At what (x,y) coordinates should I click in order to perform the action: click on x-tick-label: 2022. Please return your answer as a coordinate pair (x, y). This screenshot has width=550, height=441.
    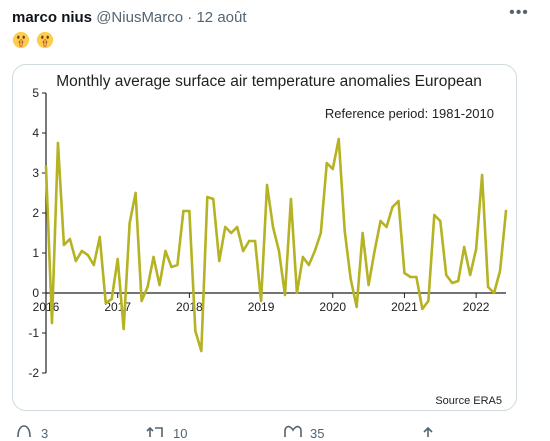
    Looking at the image, I should click on (476, 307).